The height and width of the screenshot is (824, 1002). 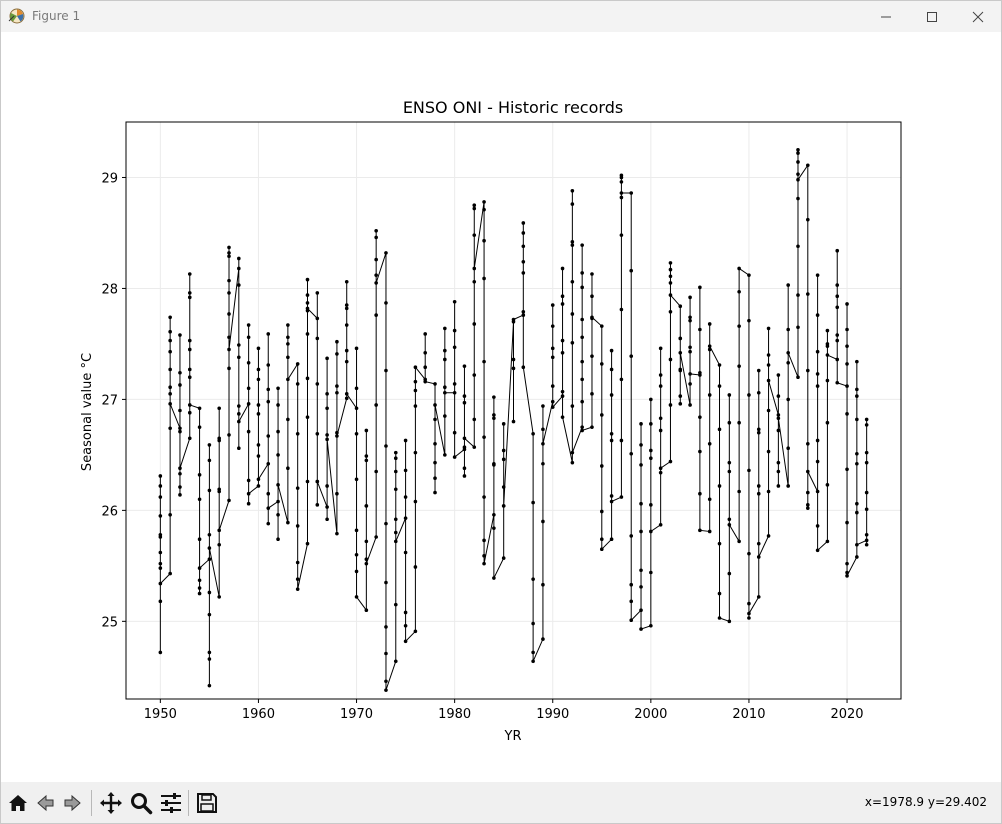 What do you see at coordinates (650, 714) in the screenshot?
I see `x-tick-label: 2000` at bounding box center [650, 714].